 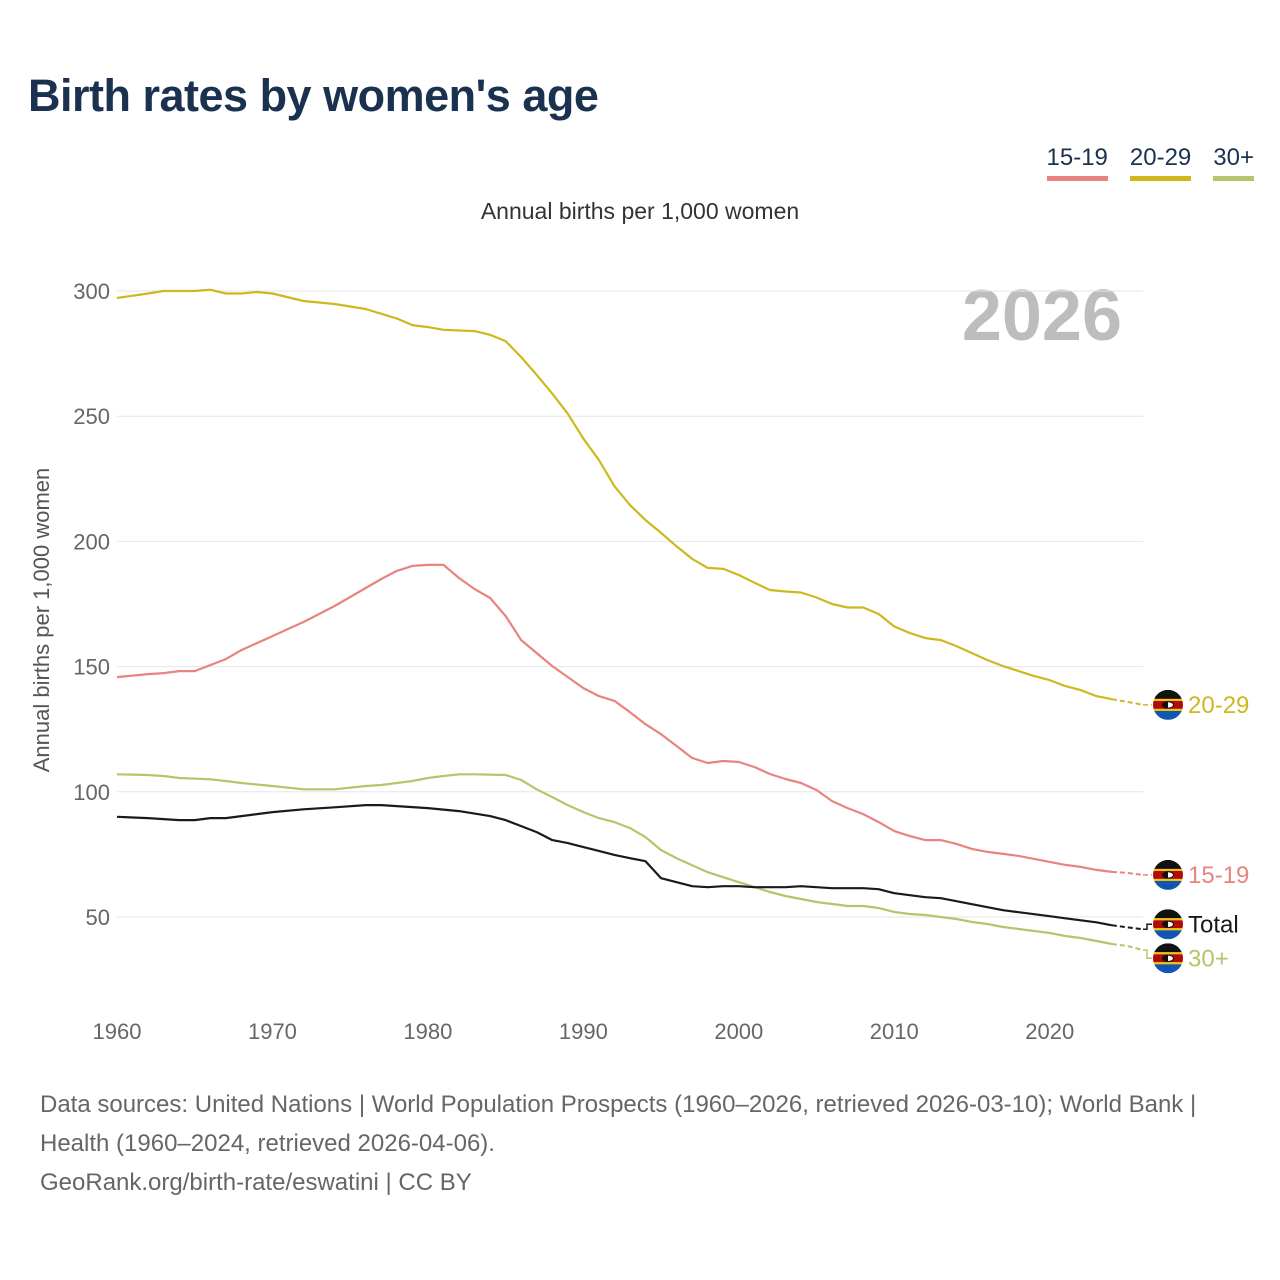 I want to click on legend-item-30plus: 30+, so click(x=1233, y=162).